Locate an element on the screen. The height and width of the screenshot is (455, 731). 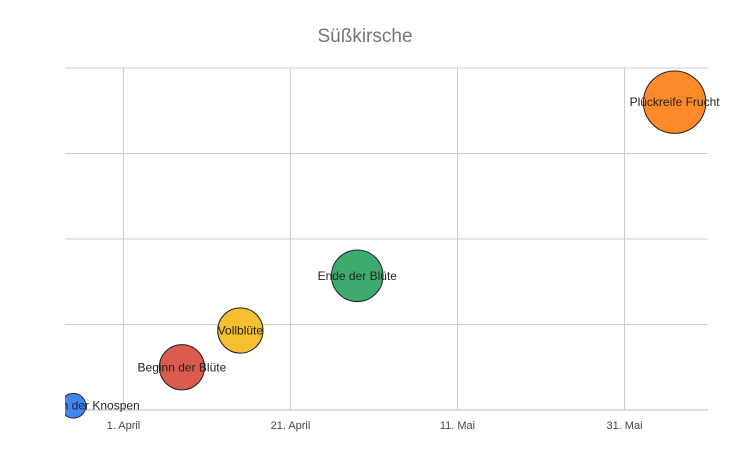
x-axis-ticks: 1. April 21. April 11. Mai 31. Mai is located at coordinates (375, 426).